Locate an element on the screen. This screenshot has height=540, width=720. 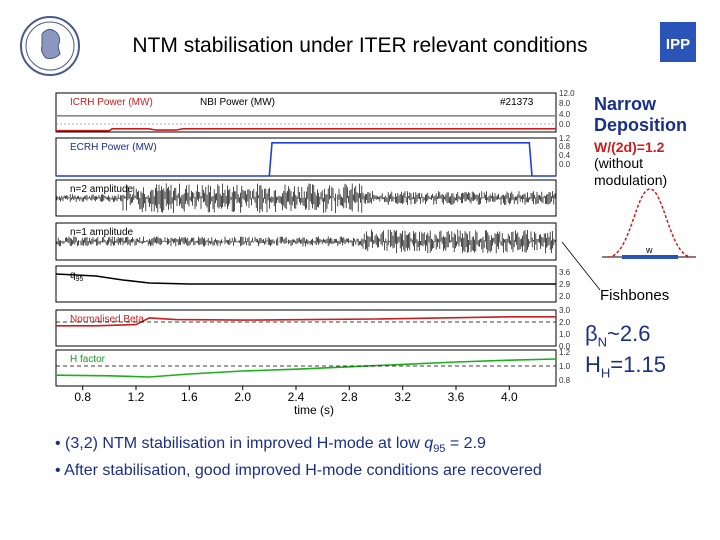
panel-label: n=2 amplitude is located at coordinates (102, 189).